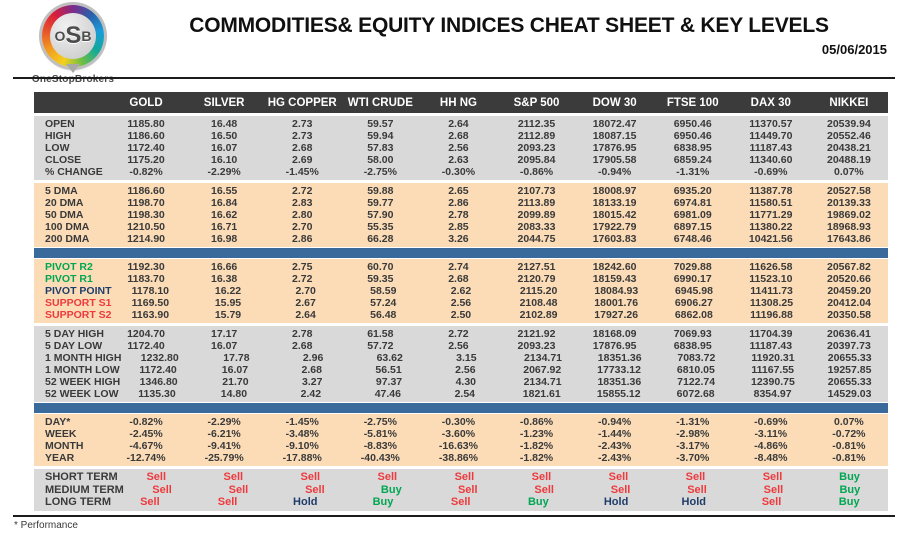 The image size is (900, 537). What do you see at coordinates (616, 291) in the screenshot?
I see `cell: 18084.93` at bounding box center [616, 291].